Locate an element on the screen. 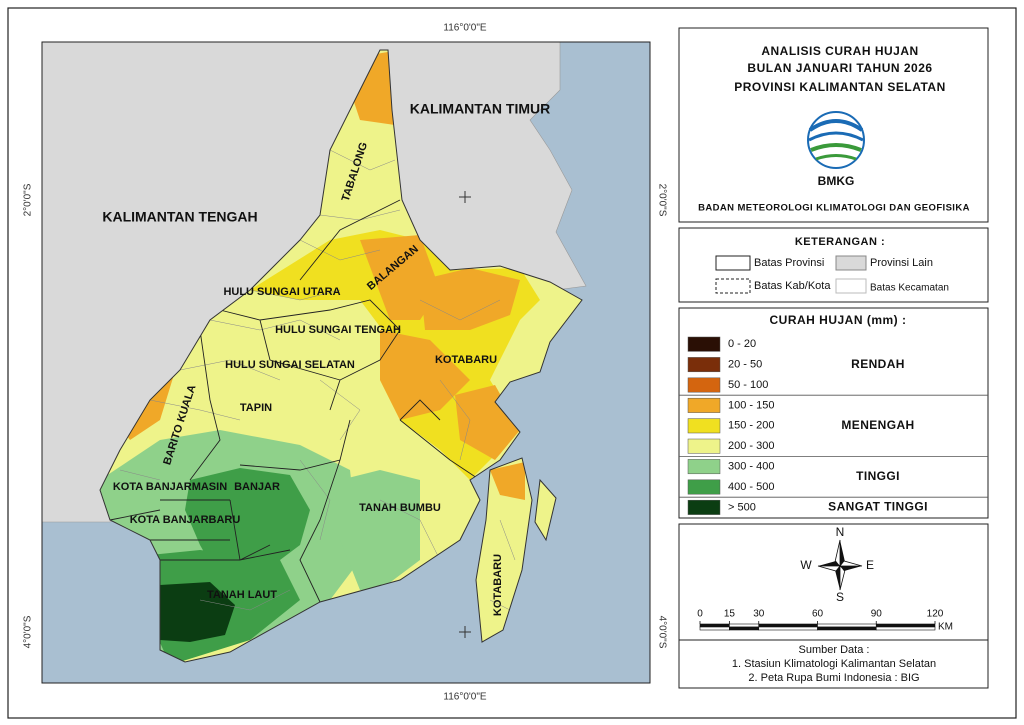  logo-text: BMKG is located at coordinates (836, 181).